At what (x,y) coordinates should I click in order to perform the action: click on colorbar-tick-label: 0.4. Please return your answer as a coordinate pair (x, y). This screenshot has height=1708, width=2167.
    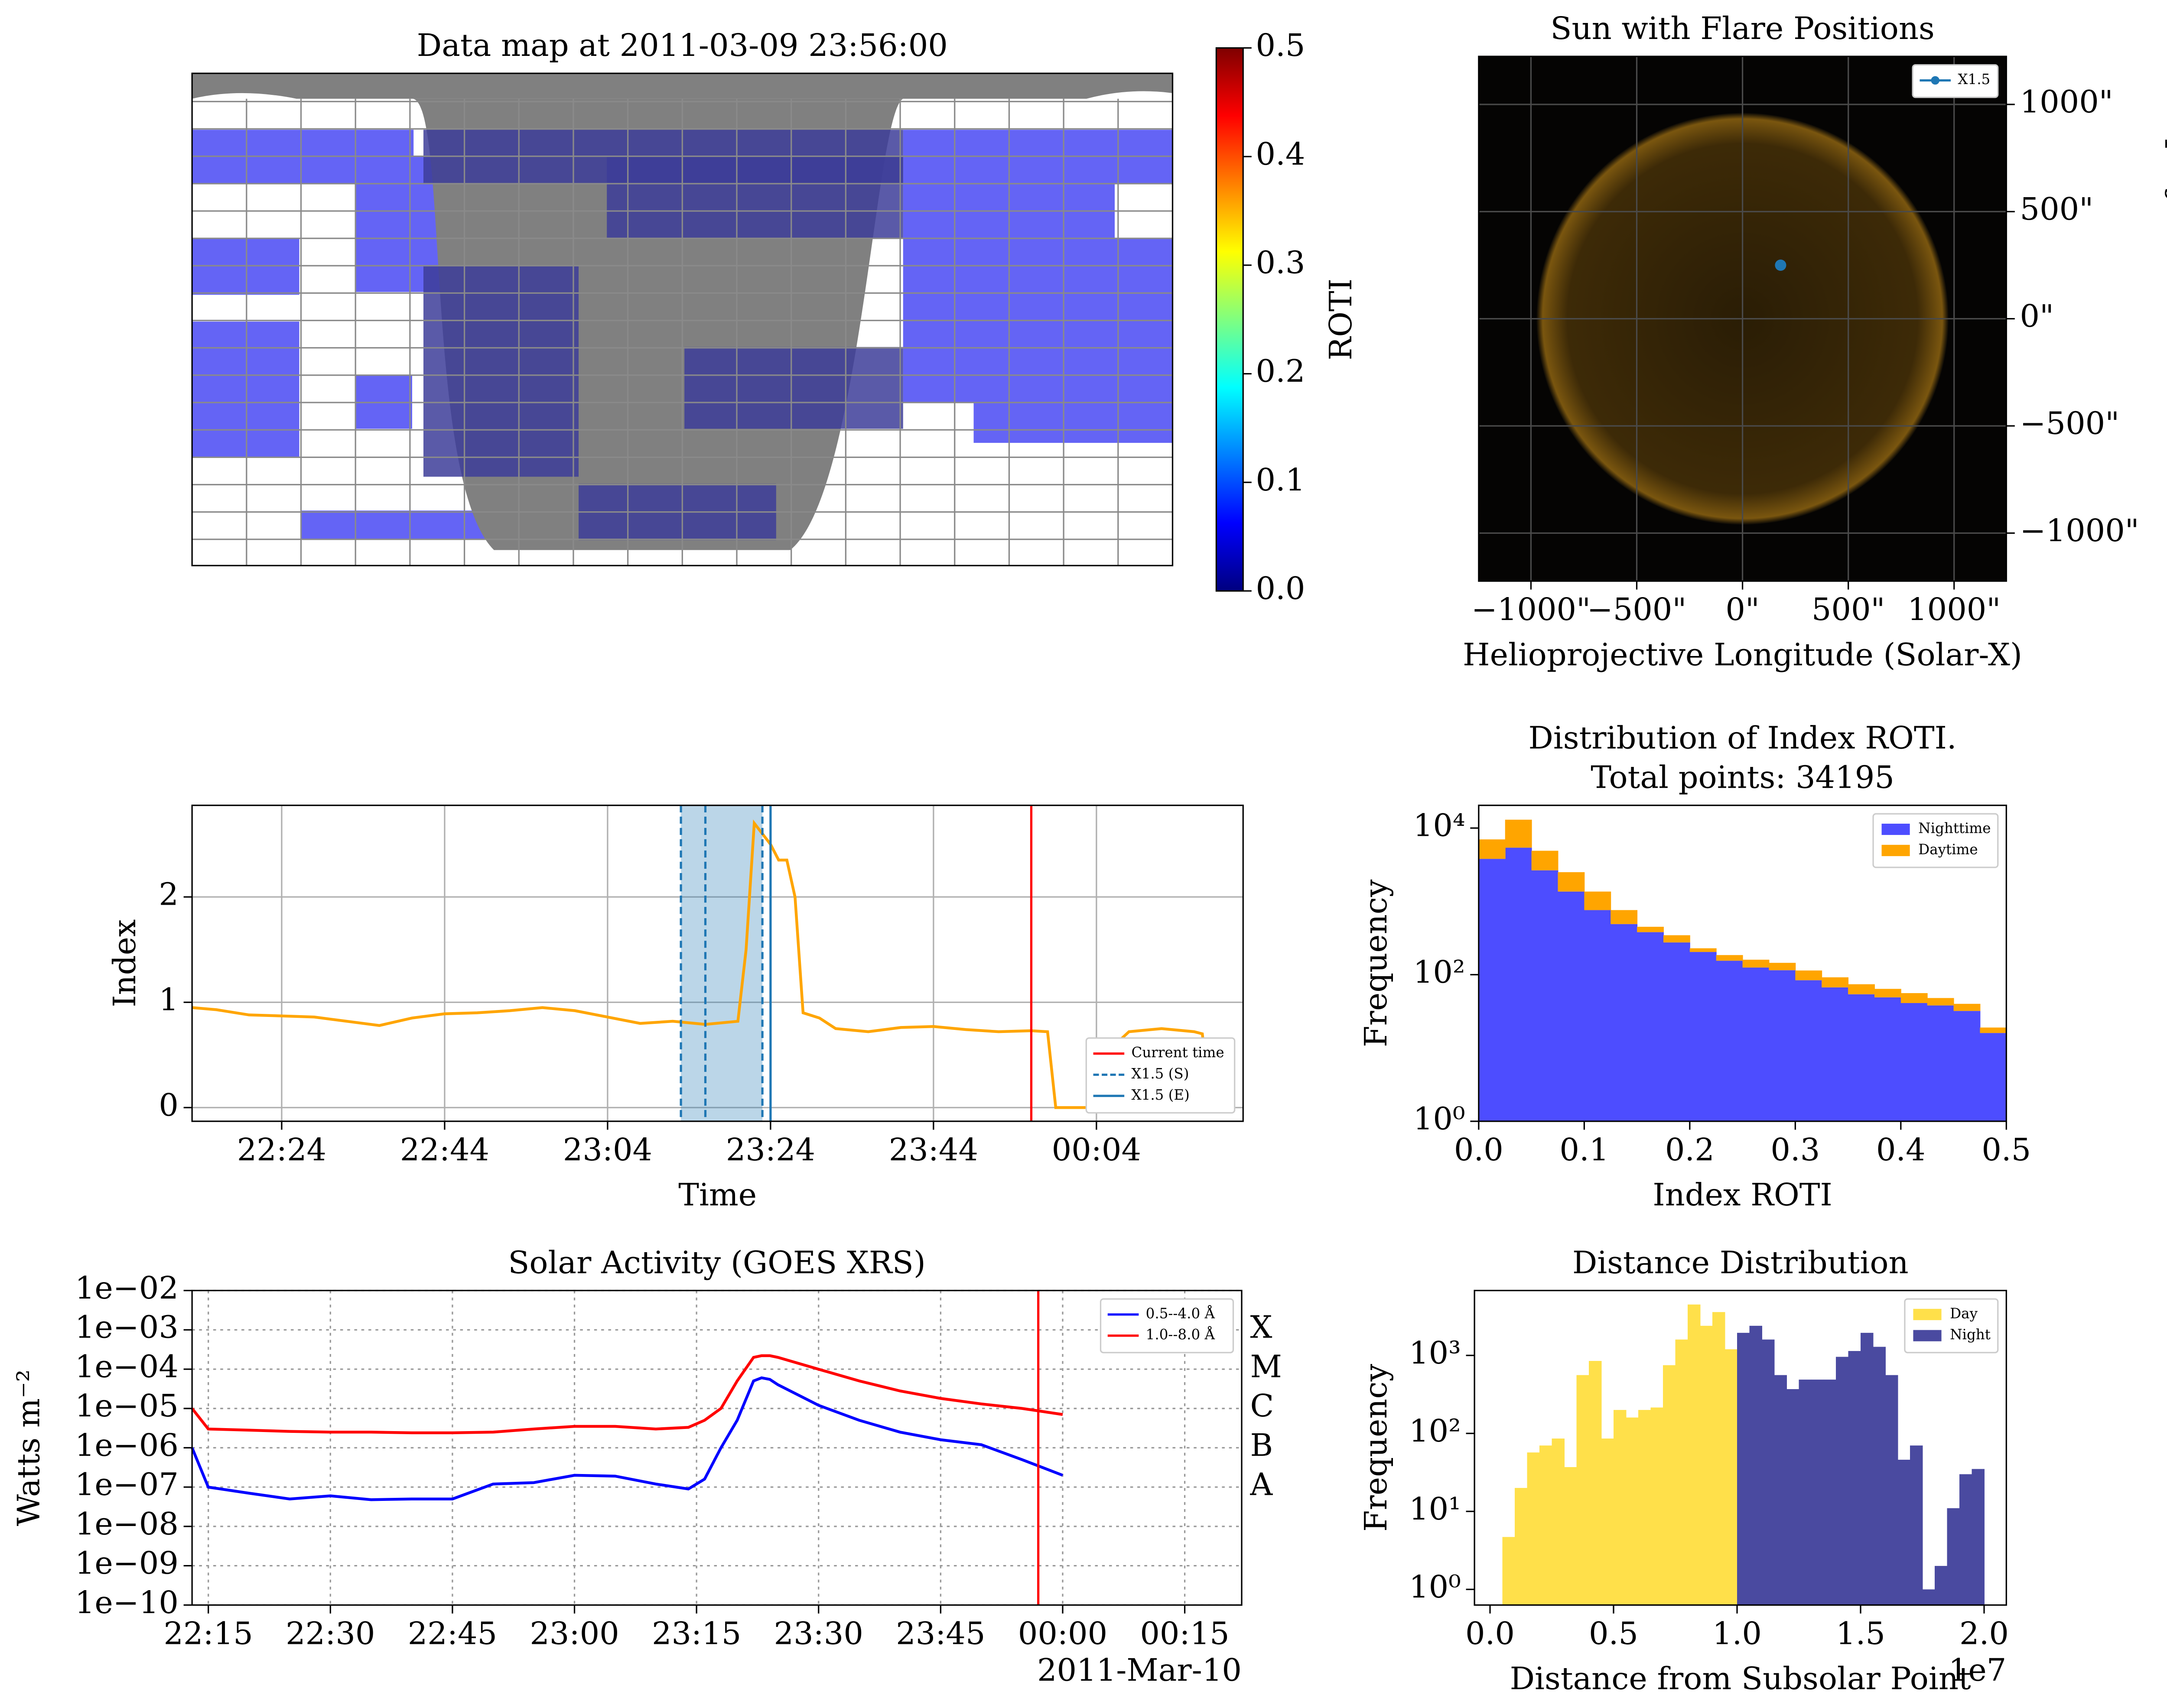
    Looking at the image, I should click on (1280, 154).